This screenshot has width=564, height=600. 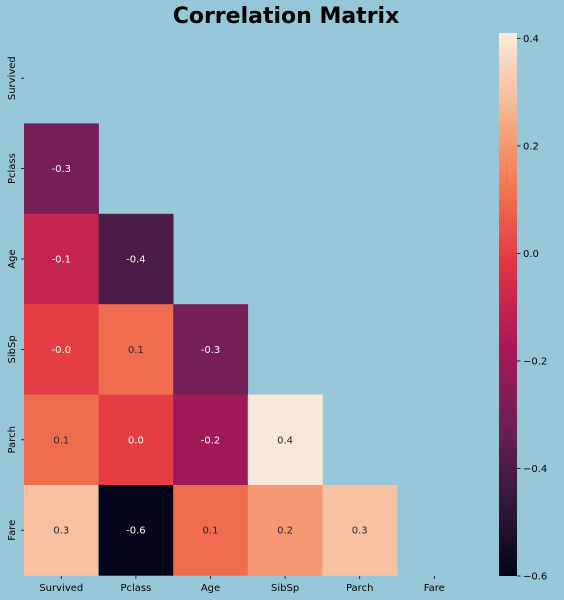 I want to click on heatmap-cell-sibsp-pclass, so click(x=136, y=349).